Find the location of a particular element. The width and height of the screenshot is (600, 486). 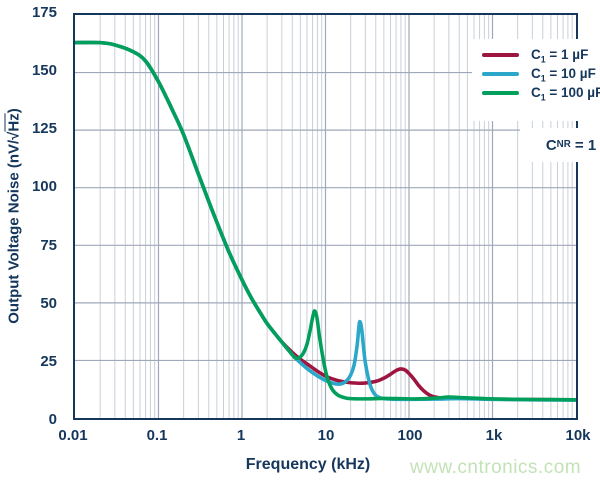

legend-item-c1-1uf: C1 = 1 µF is located at coordinates (536, 54).